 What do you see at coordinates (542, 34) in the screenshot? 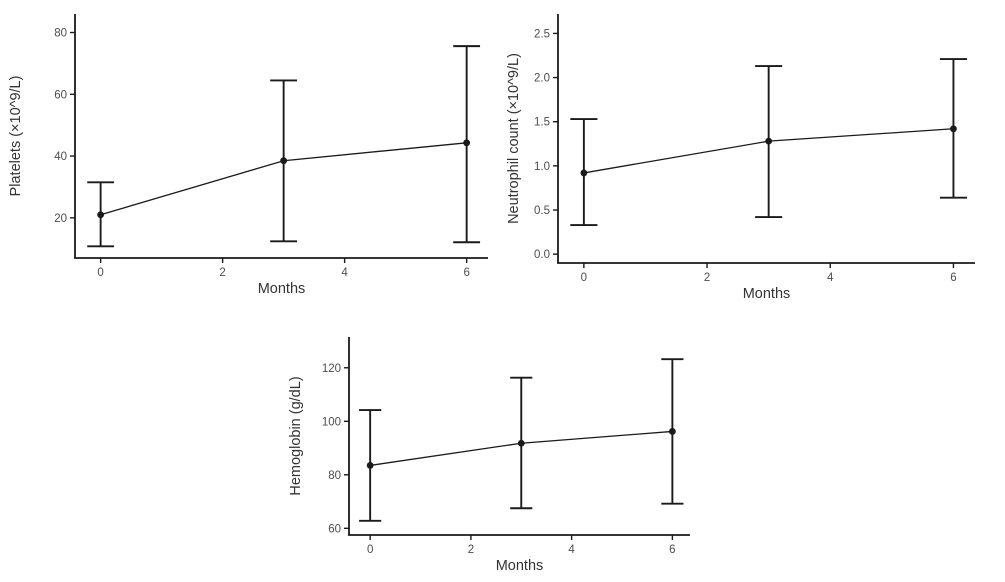
I see `y-tick-label: 2.5` at bounding box center [542, 34].